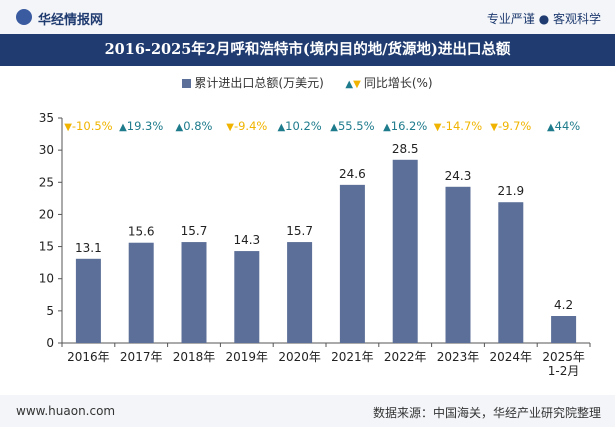 The image size is (615, 427). I want to click on brand-name: 华经情报网, so click(71, 20).